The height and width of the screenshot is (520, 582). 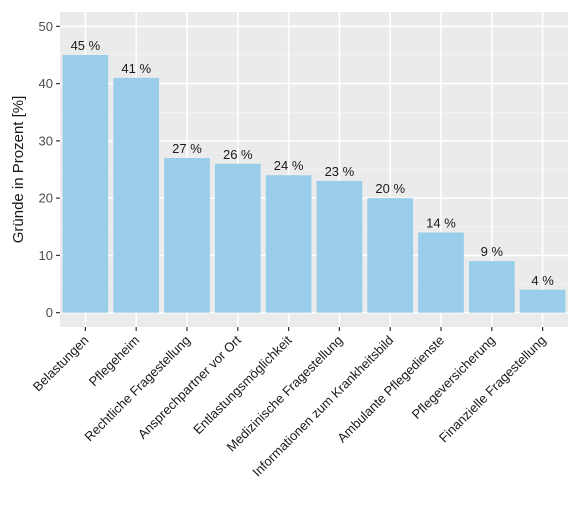 I want to click on data-label: 41 %, so click(x=136, y=68).